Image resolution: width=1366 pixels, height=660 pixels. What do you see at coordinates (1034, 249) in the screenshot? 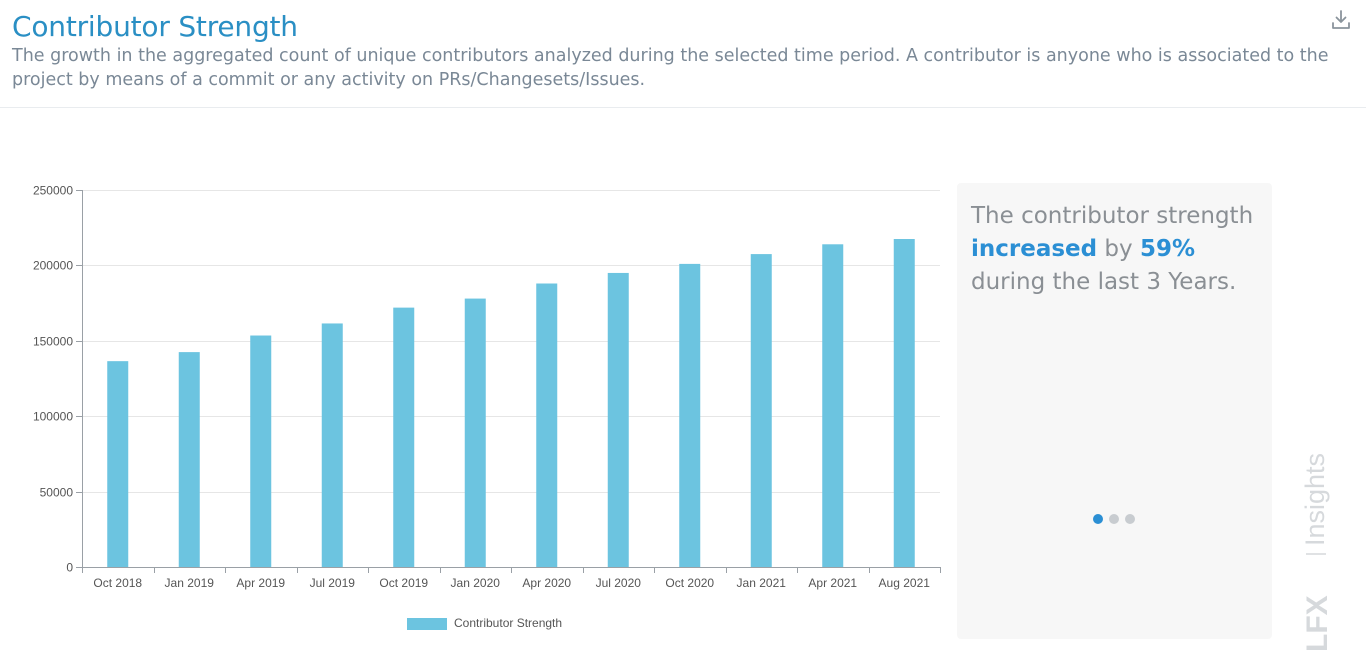
I see `insight-highlight-increased: increased` at bounding box center [1034, 249].